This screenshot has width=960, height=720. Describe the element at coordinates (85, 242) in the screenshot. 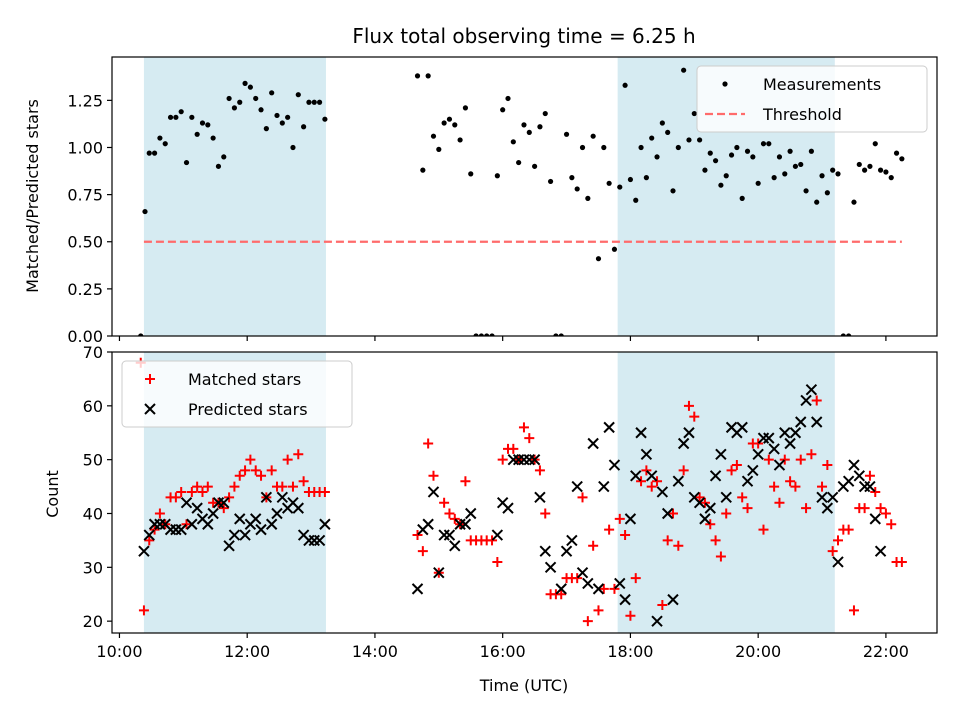

I see `y-tick-label: 0.50` at that location.